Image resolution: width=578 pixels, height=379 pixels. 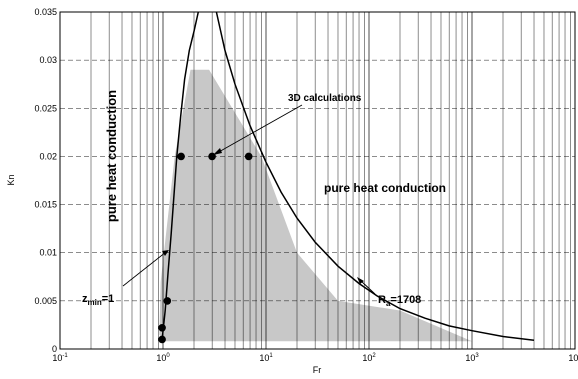 What do you see at coordinates (85, 299) in the screenshot?
I see `label-zmin-symbol: z` at bounding box center [85, 299].